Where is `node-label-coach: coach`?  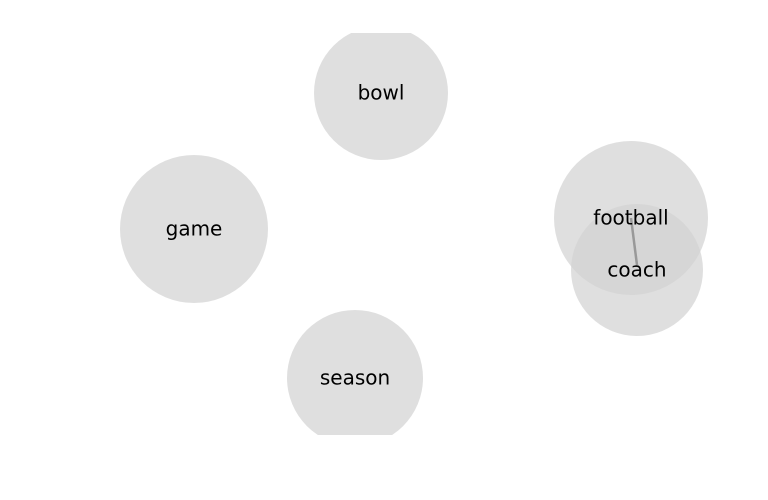 node-label-coach: coach is located at coordinates (636, 270).